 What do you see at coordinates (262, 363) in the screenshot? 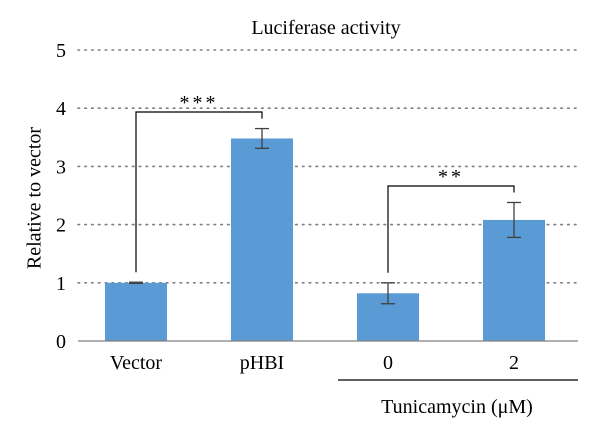
I see `x-tick-label: pHBI` at bounding box center [262, 363].